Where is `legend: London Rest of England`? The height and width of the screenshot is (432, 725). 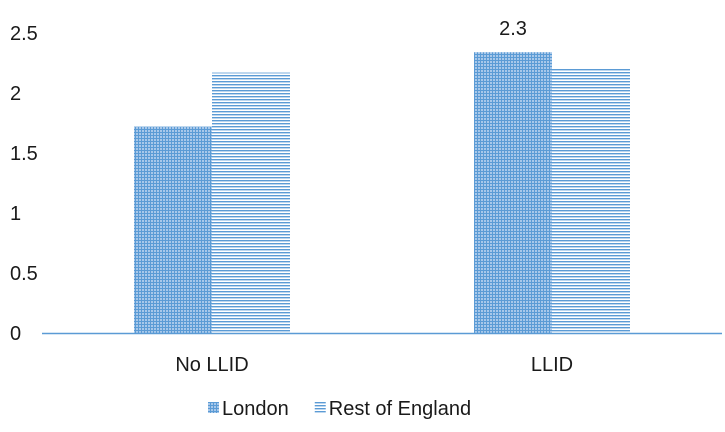 legend: London Rest of England is located at coordinates (339, 409).